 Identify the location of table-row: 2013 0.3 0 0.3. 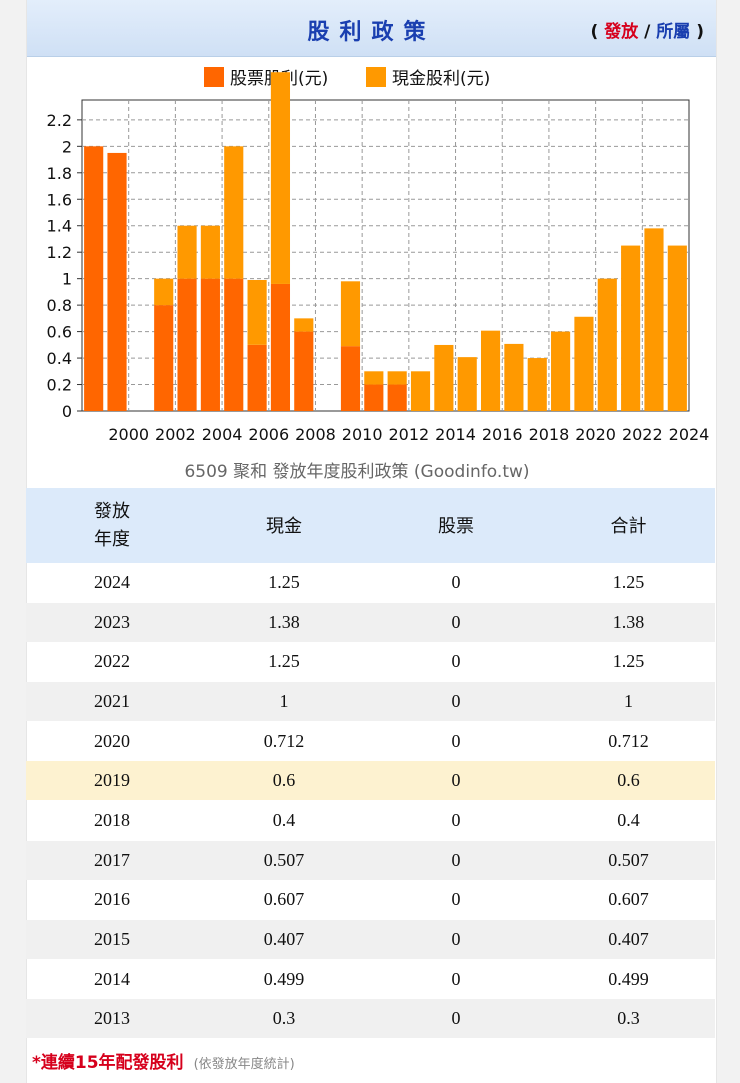
(370, 1019).